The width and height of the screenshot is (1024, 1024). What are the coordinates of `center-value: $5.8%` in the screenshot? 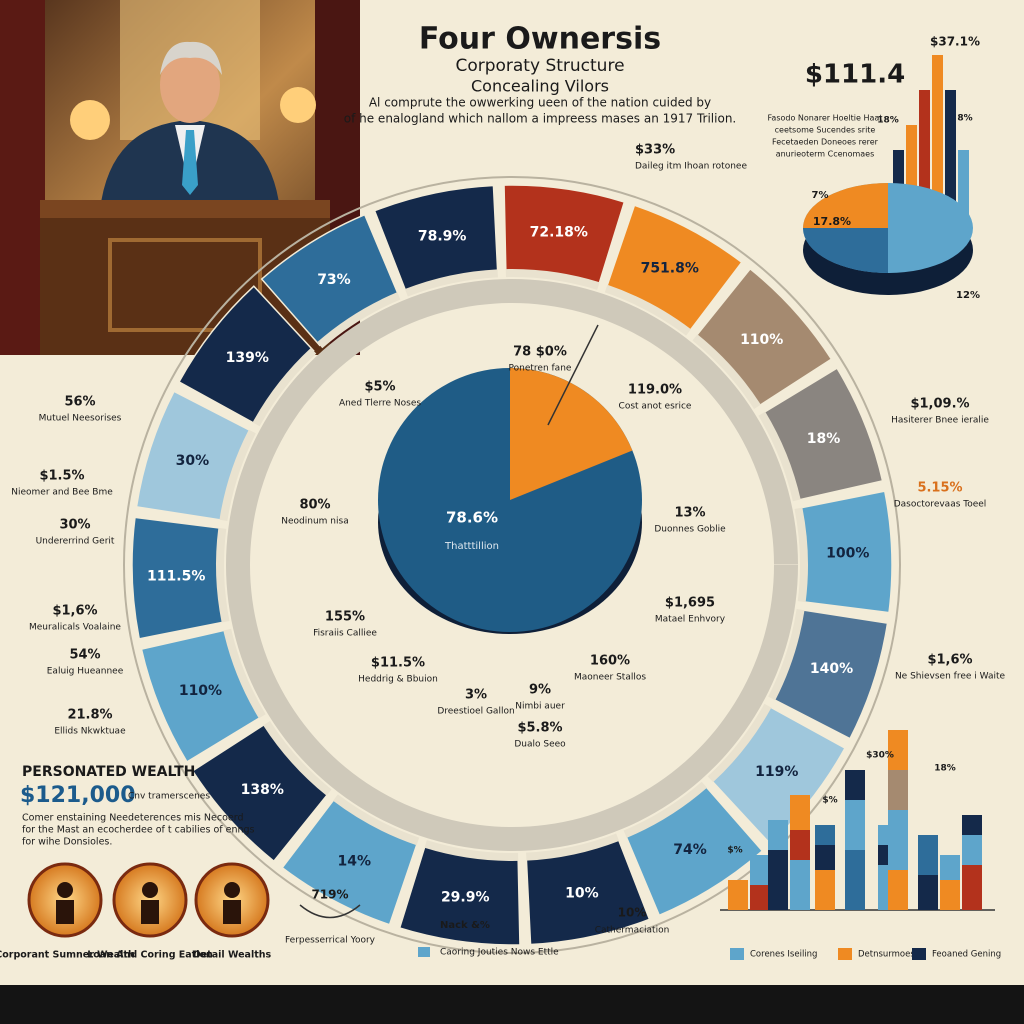 It's located at (539, 728).